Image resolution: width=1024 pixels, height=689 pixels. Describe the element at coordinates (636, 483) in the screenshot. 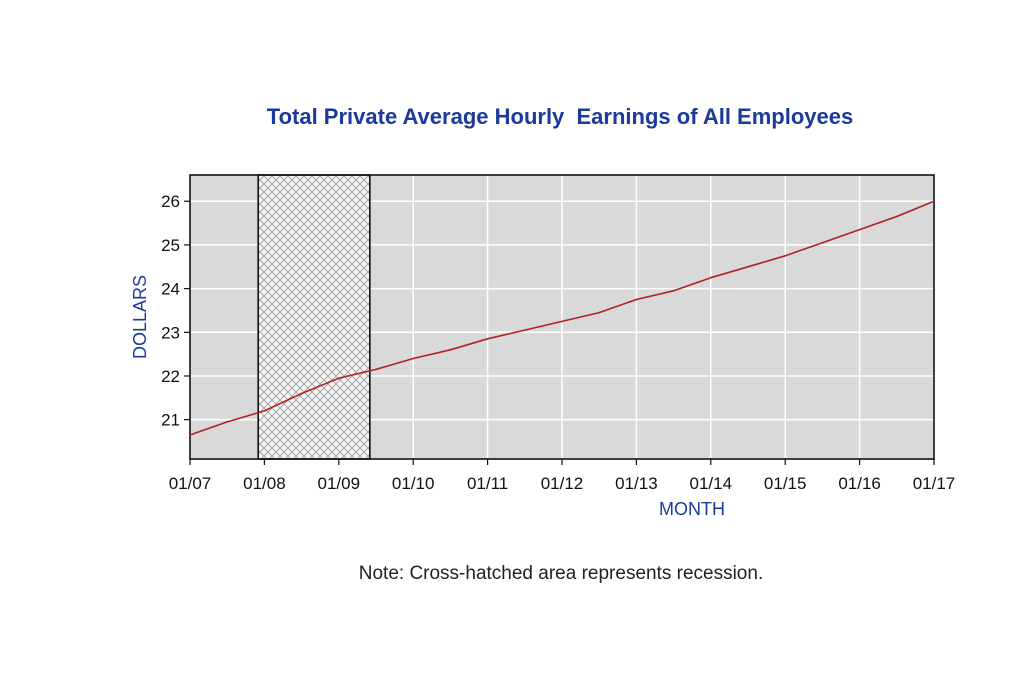

I see `x-tick-label: 01/13` at that location.